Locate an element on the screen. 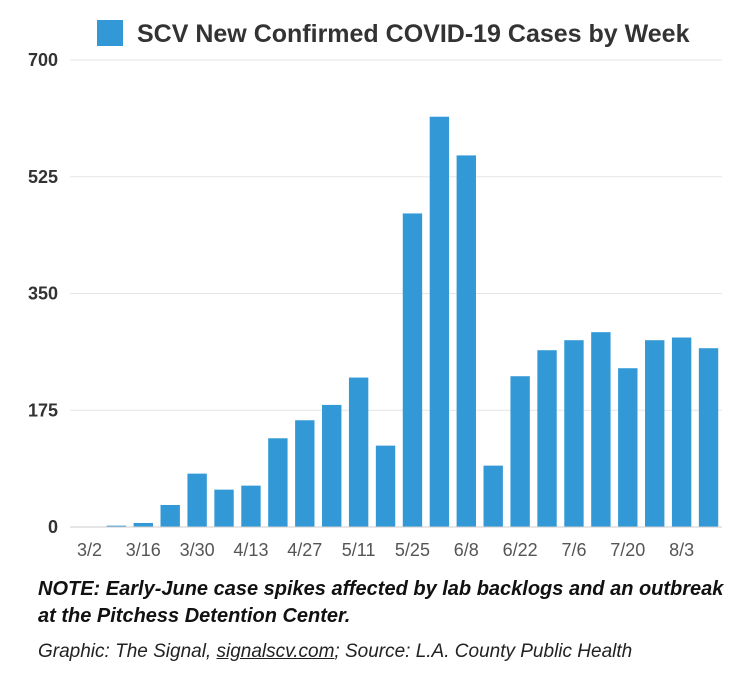 This screenshot has height=688, width=752. credit-suffix: ; Source: L.A. County Public Health is located at coordinates (483, 651).